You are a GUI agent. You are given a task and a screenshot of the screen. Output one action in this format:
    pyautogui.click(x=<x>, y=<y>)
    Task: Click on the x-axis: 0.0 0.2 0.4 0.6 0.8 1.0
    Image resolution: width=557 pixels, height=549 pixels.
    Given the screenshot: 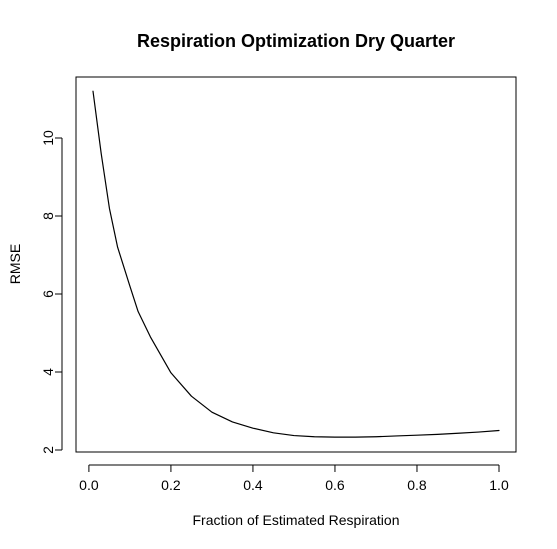 What is the action you would take?
    pyautogui.click(x=294, y=478)
    